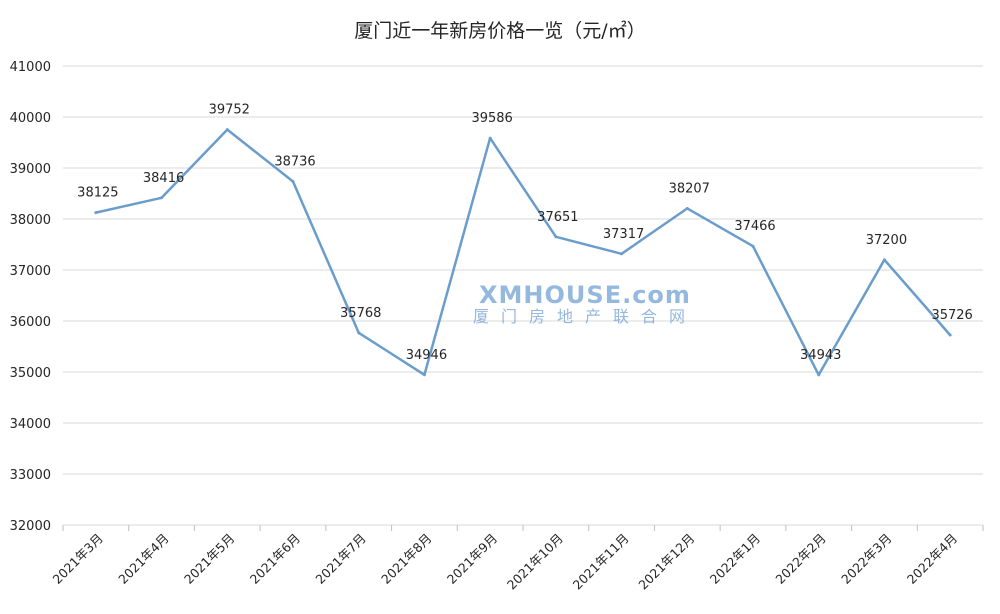 Image resolution: width=1000 pixels, height=614 pixels. Describe the element at coordinates (472, 559) in the screenshot. I see `x-tick-label: 2021年9月` at that location.